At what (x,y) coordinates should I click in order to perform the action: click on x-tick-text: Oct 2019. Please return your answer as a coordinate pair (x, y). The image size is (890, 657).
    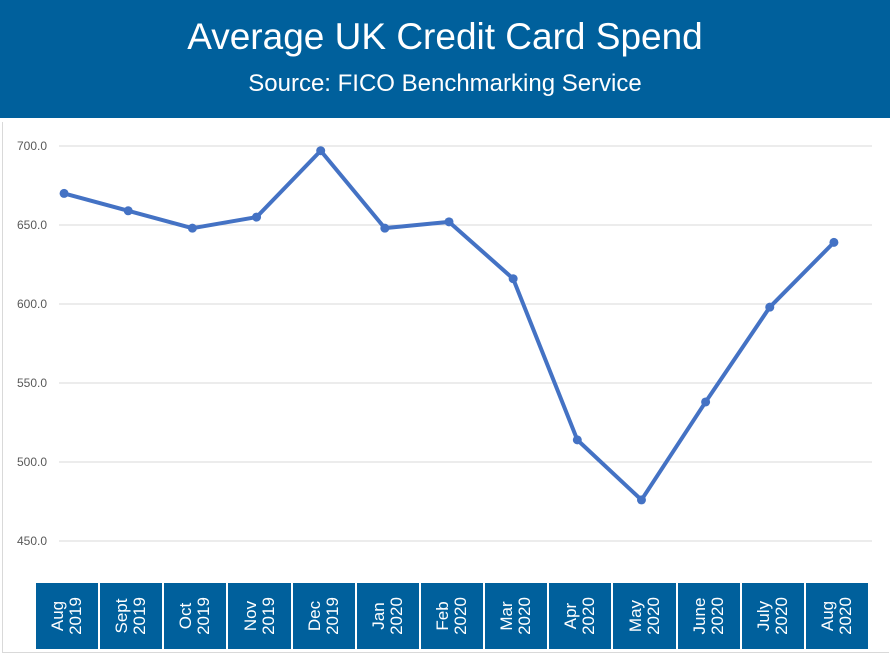
    Looking at the image, I should click on (195, 616).